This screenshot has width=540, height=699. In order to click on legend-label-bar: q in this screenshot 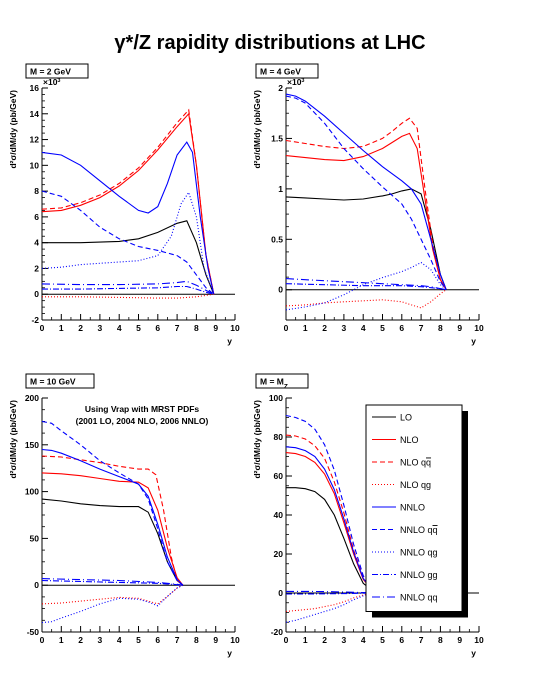, I will do `click(428, 463)`.